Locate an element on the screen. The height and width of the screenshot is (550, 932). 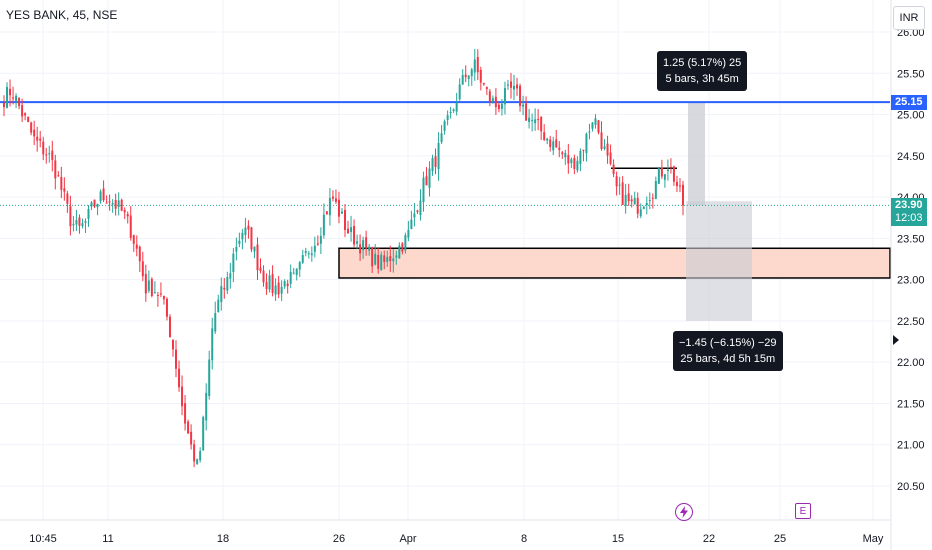
lower-measure-tooltip: −1.45 (−6.15%) −29 25 bars, 4d 5h 15m is located at coordinates (728, 351).